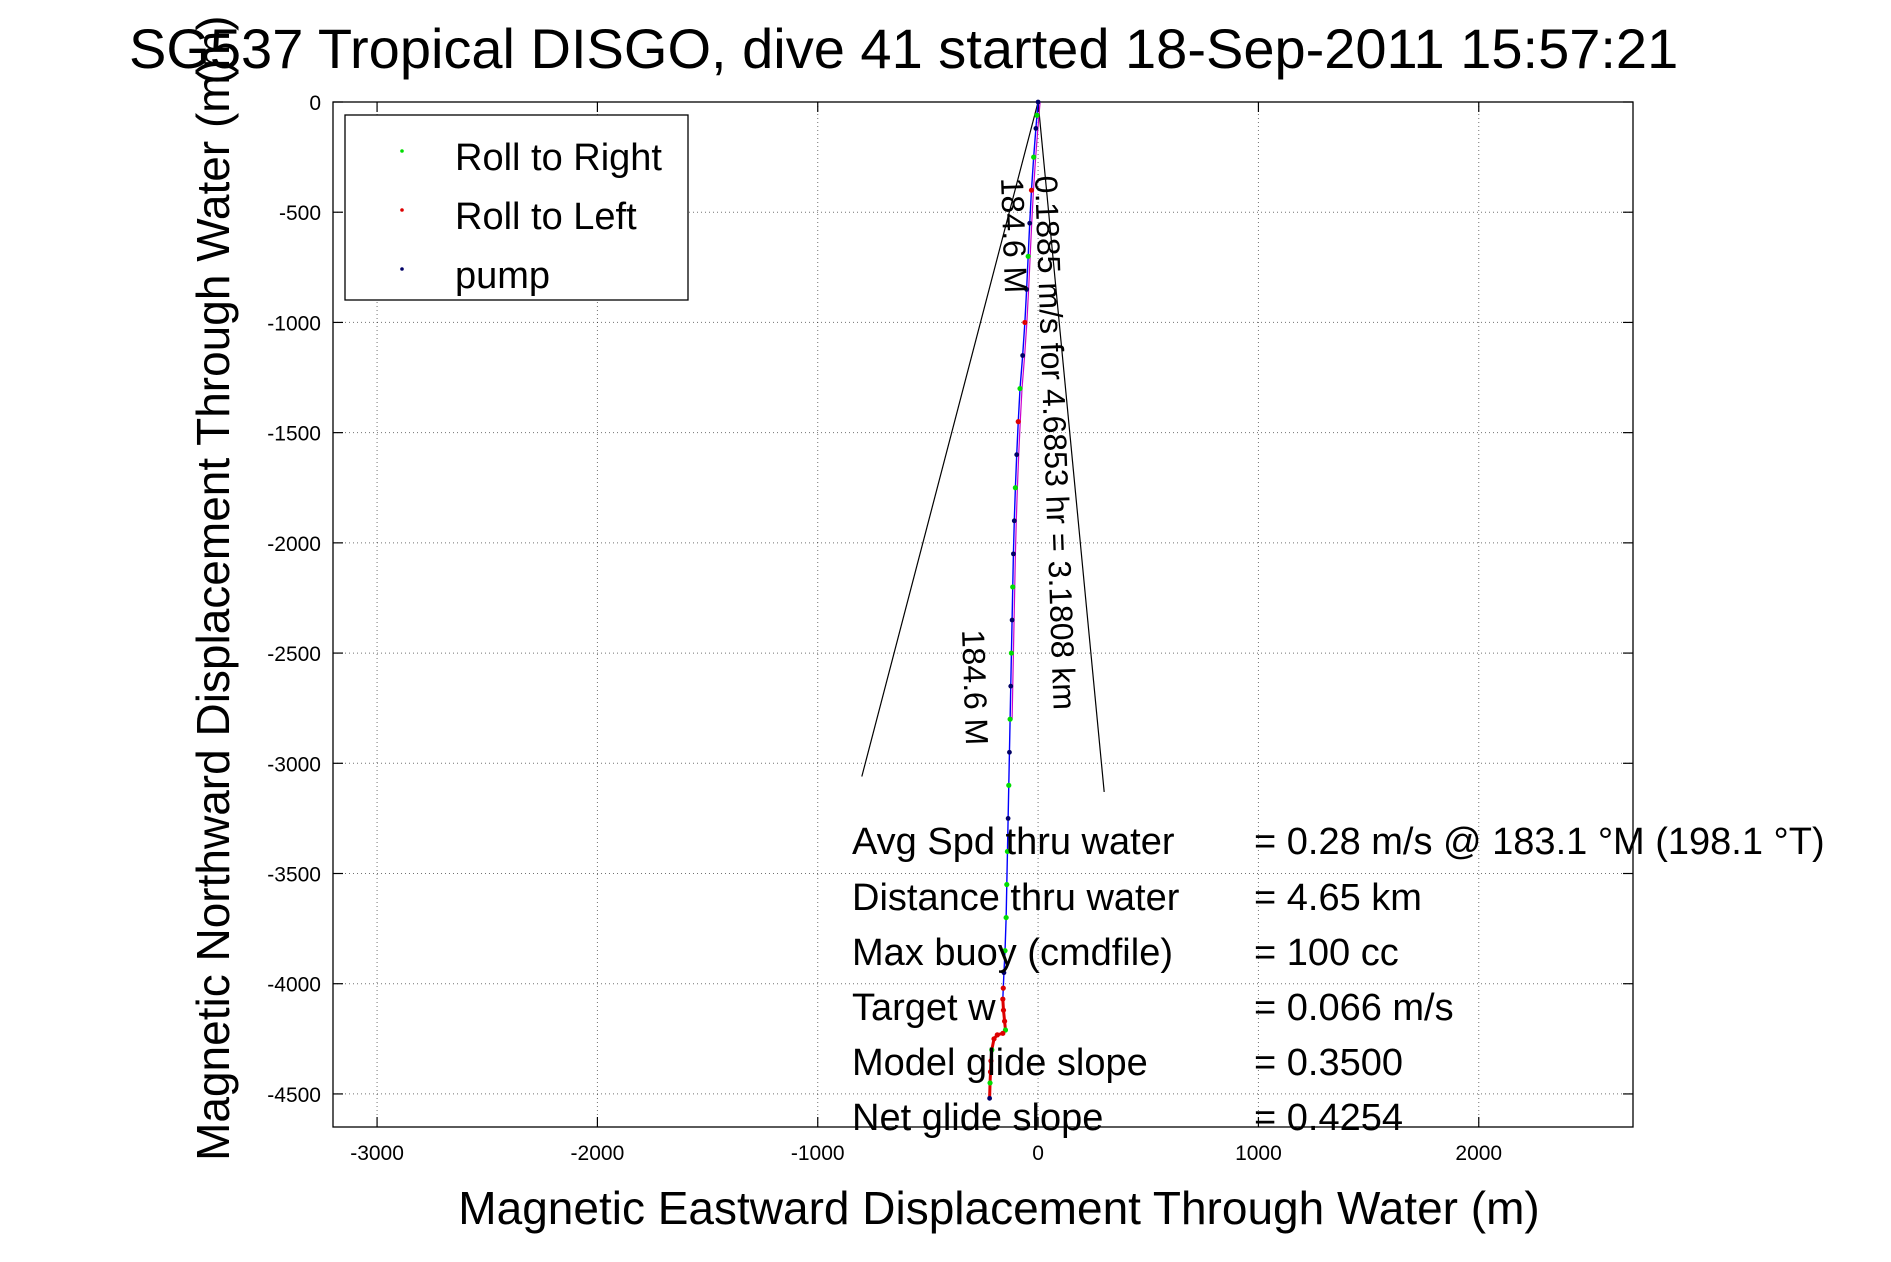  Describe the element at coordinates (1012, 953) in the screenshot. I see `stat-label-max-buoy: Max buoy (cmdfile)` at that location.